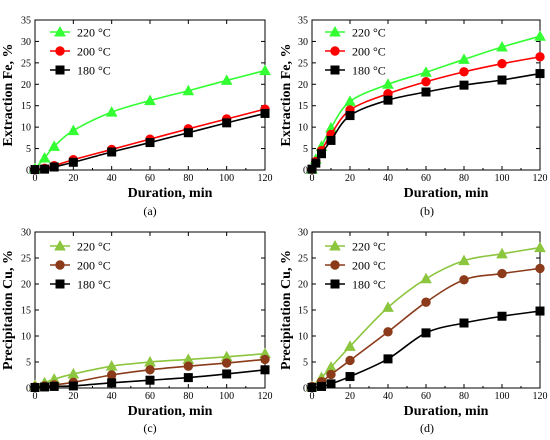 The height and width of the screenshot is (440, 550). Describe the element at coordinates (446, 193) in the screenshot. I see `x-axis-title: Duration, min` at that location.